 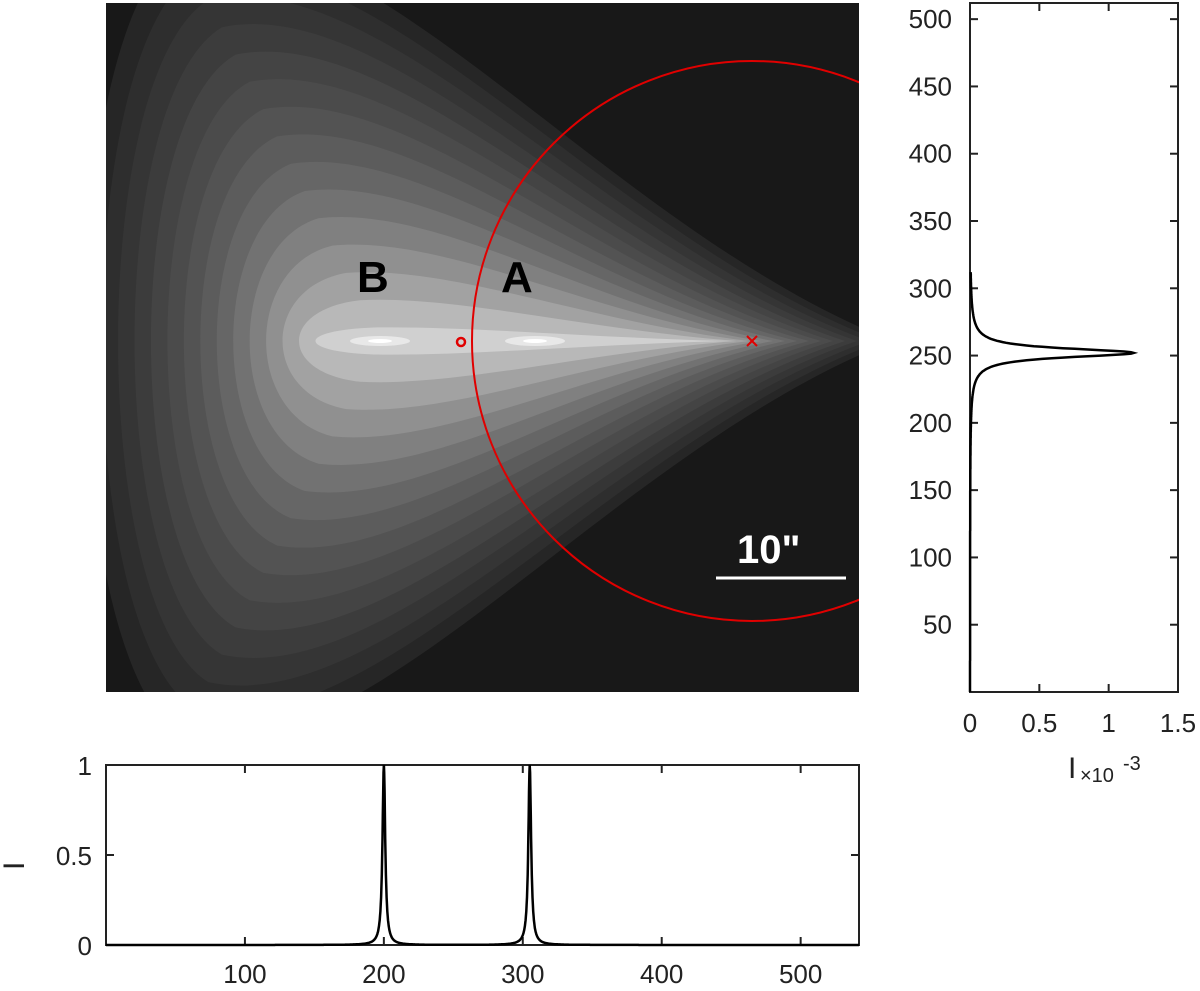 What do you see at coordinates (1053, 482) in the screenshot?
I see `vertical-profile-curve` at bounding box center [1053, 482].